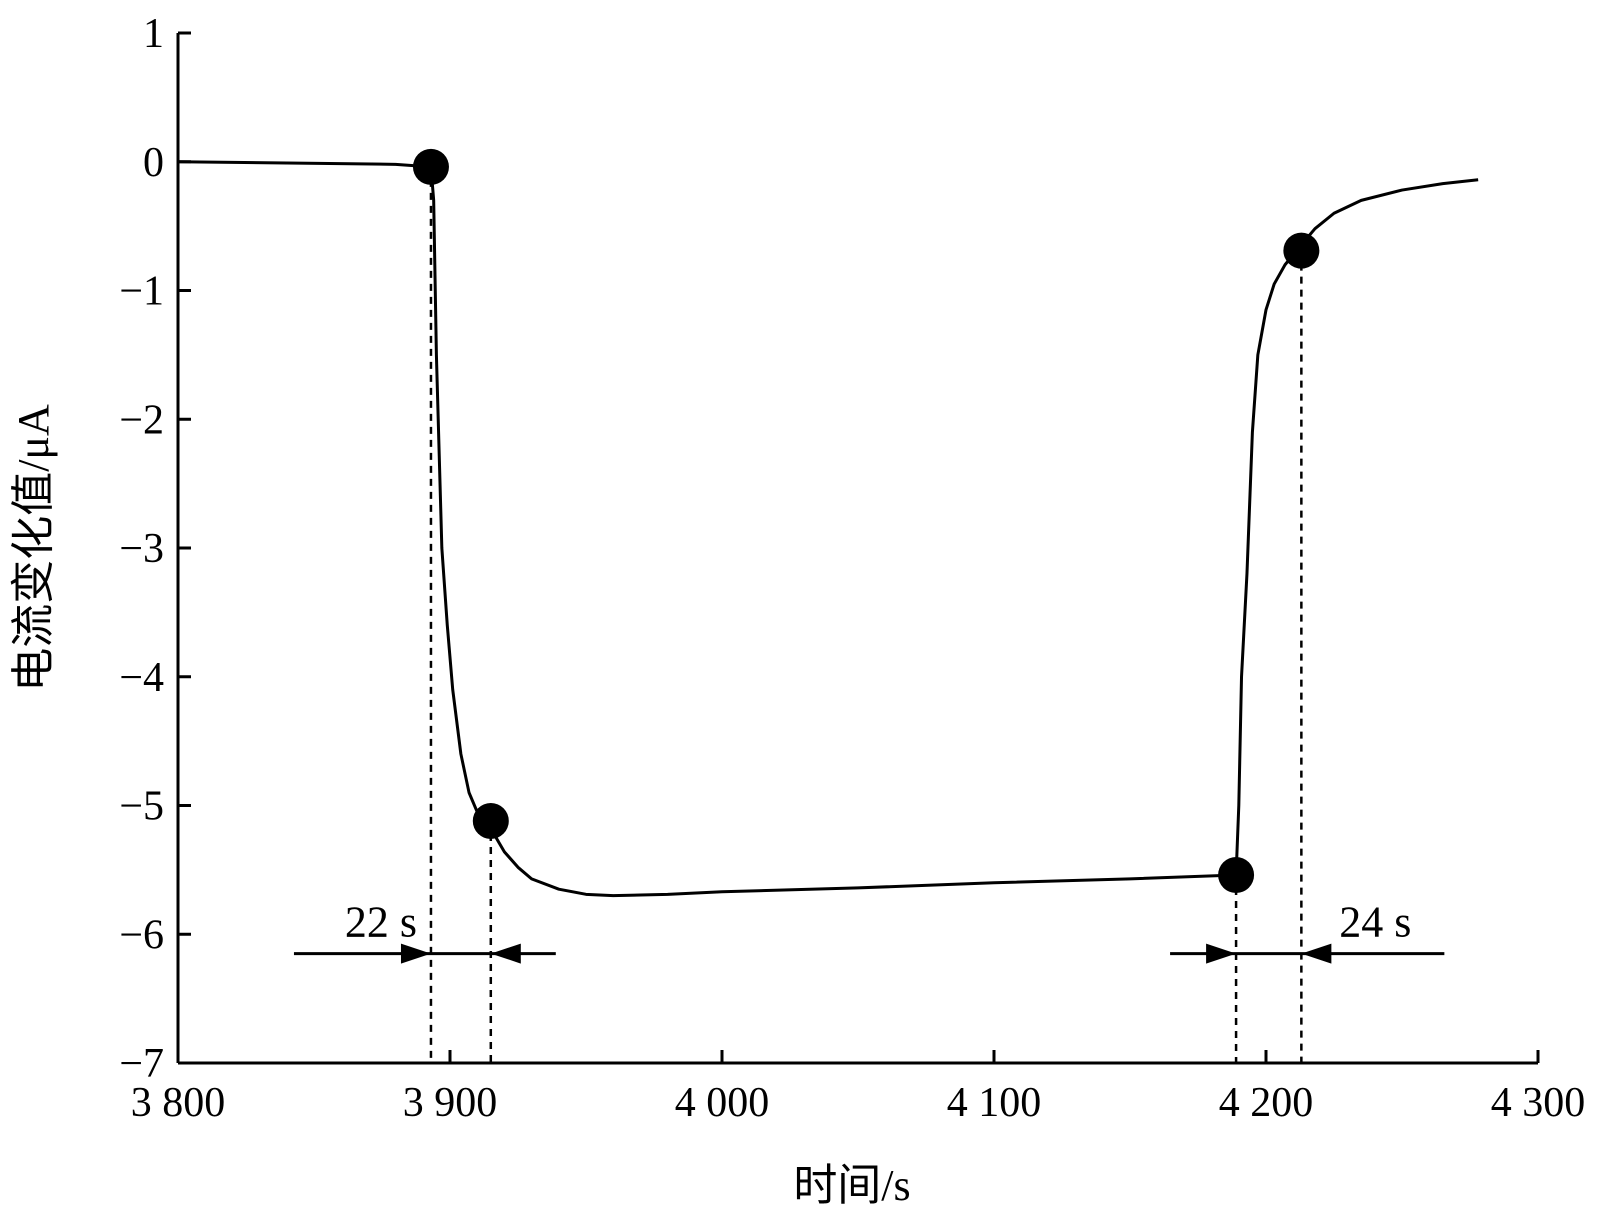 The width and height of the screenshot is (1611, 1212). I want to click on duration-label: 24 s, so click(1375, 922).